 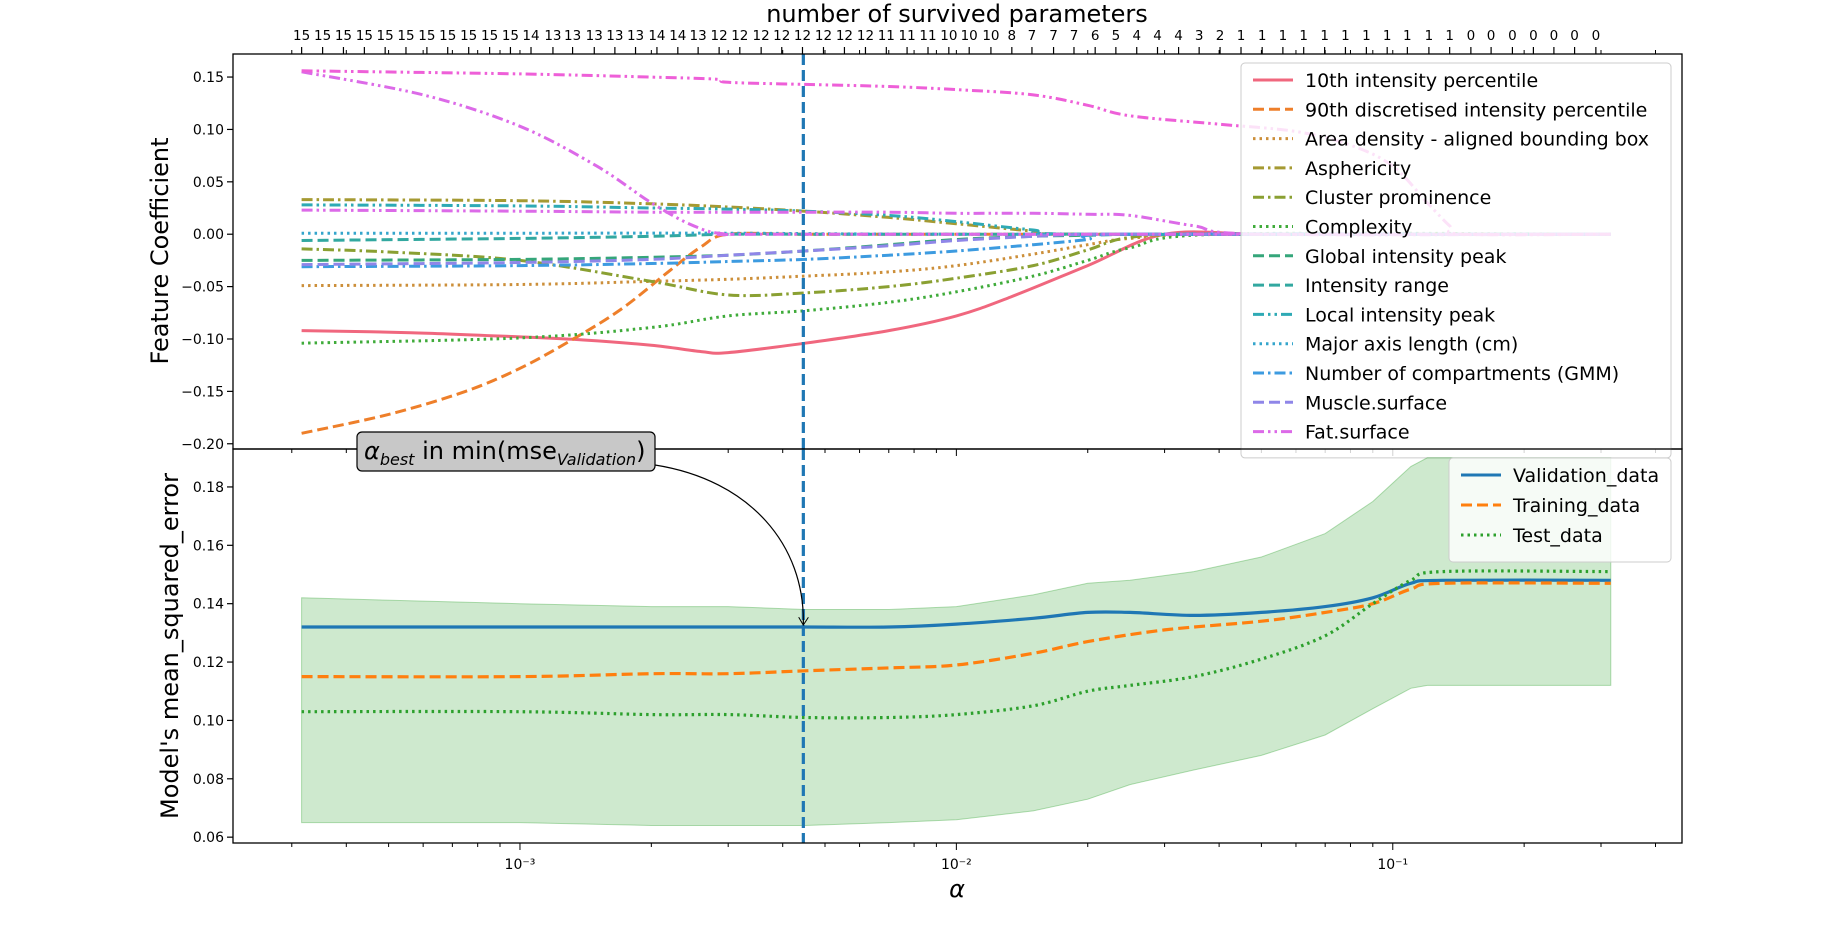 I want to click on y-tick-label: 0.06, so click(x=208, y=838).